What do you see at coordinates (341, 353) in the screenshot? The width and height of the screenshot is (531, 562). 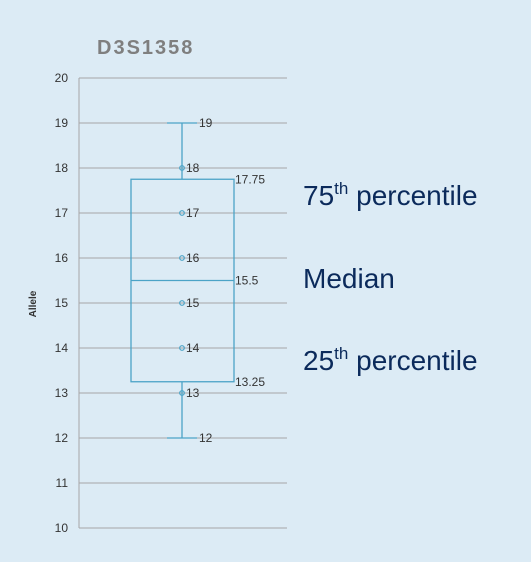 I see `annotation-25-suffix: th` at bounding box center [341, 353].